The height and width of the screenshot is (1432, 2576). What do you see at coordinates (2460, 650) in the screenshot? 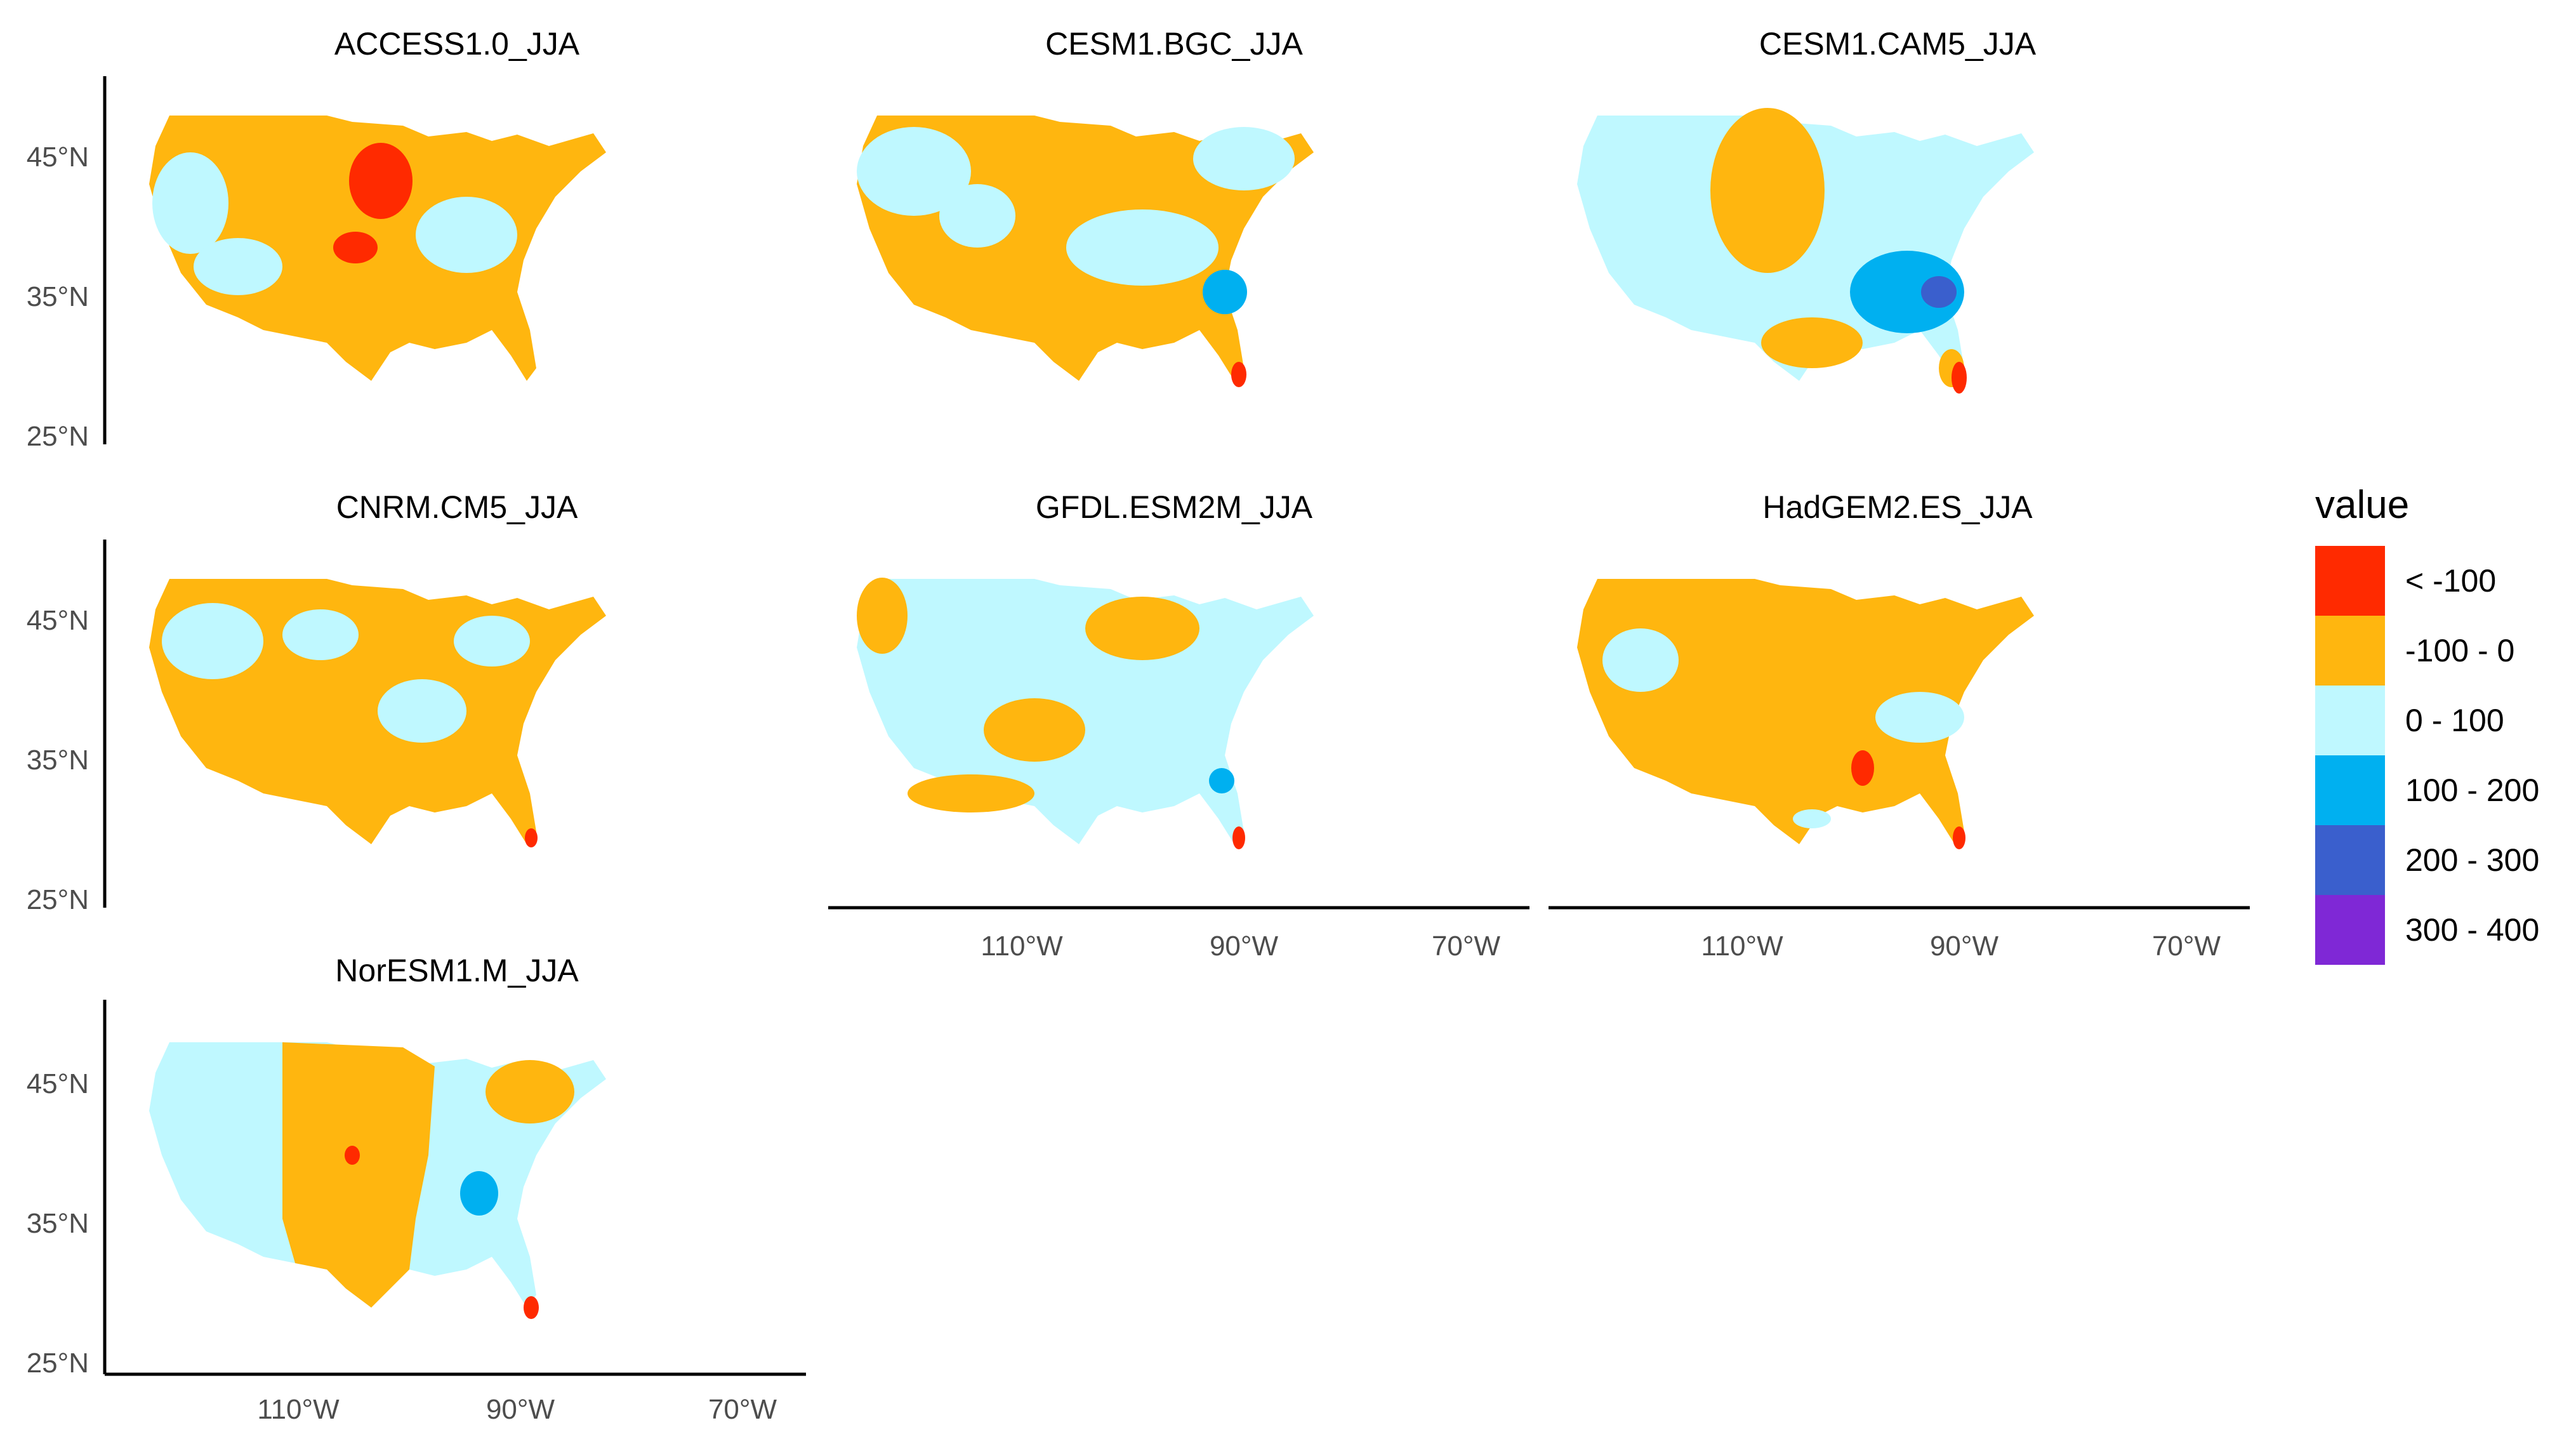
I see `legend-key-label: -100 - 0` at bounding box center [2460, 650].